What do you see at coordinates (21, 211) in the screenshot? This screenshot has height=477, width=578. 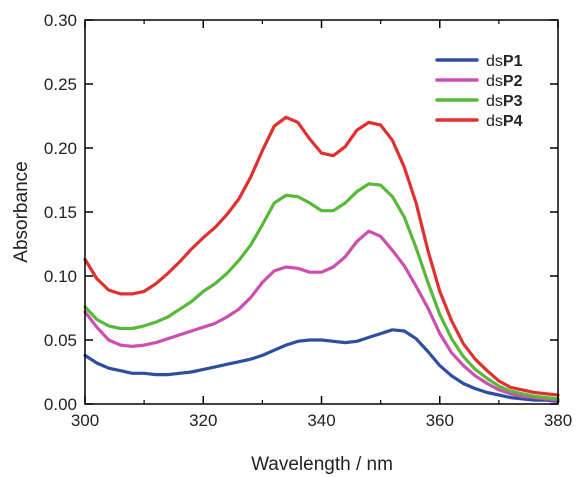 I see `y-axis-title: Absorbance` at bounding box center [21, 211].